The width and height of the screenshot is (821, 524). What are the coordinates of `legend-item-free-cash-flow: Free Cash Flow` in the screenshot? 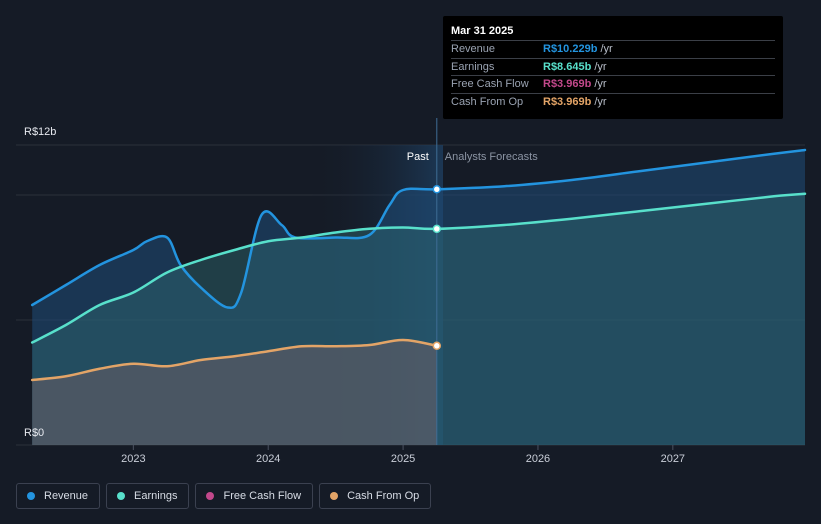 It's located at (254, 496).